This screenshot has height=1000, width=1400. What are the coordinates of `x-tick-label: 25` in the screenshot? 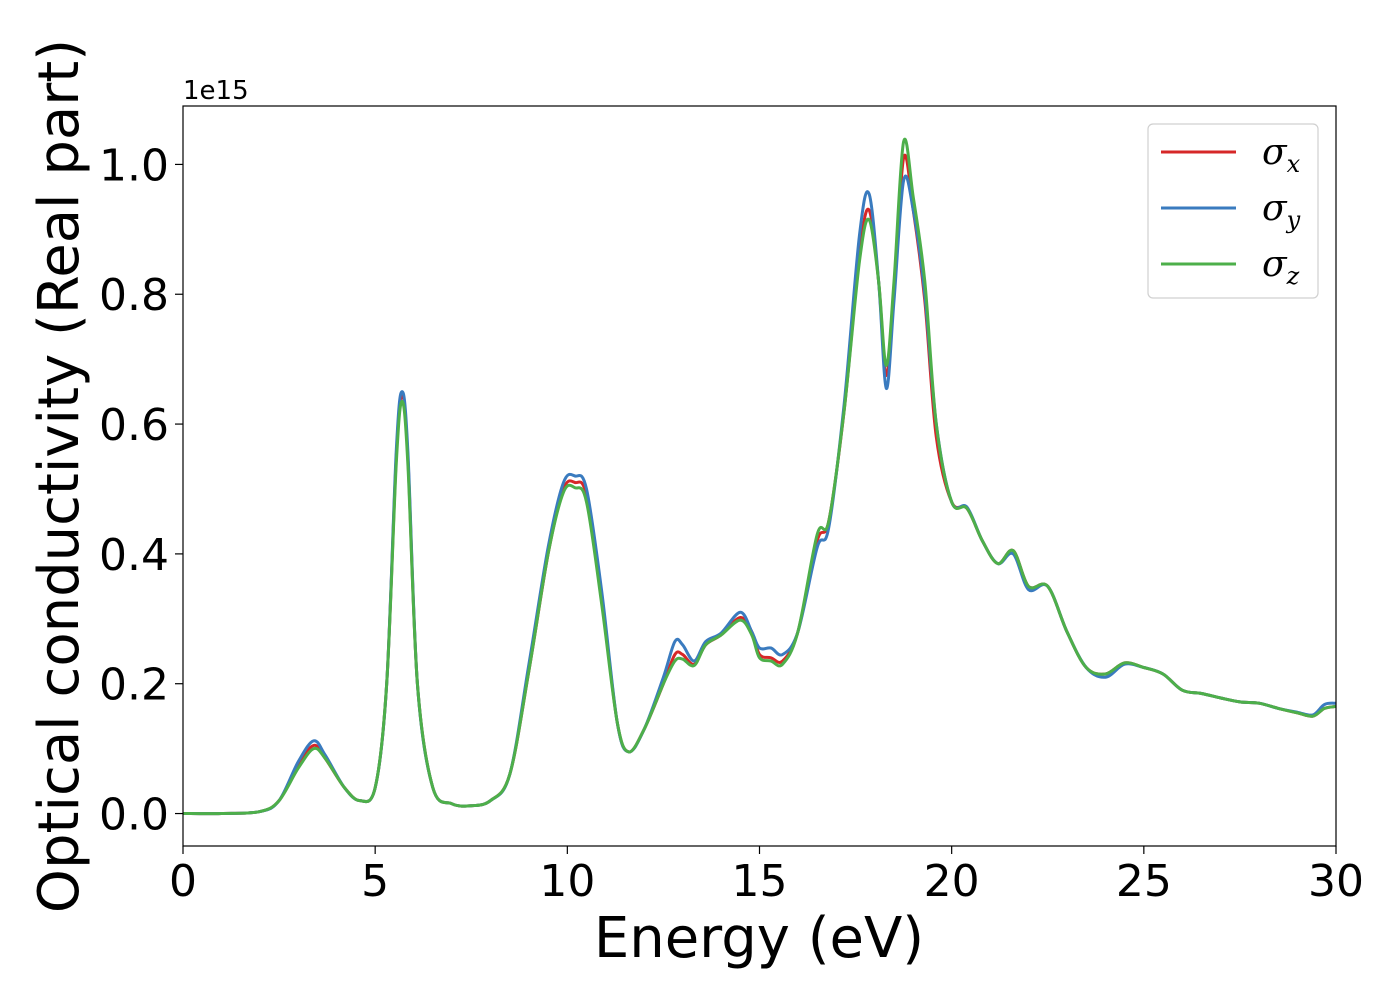 It's located at (1144, 881).